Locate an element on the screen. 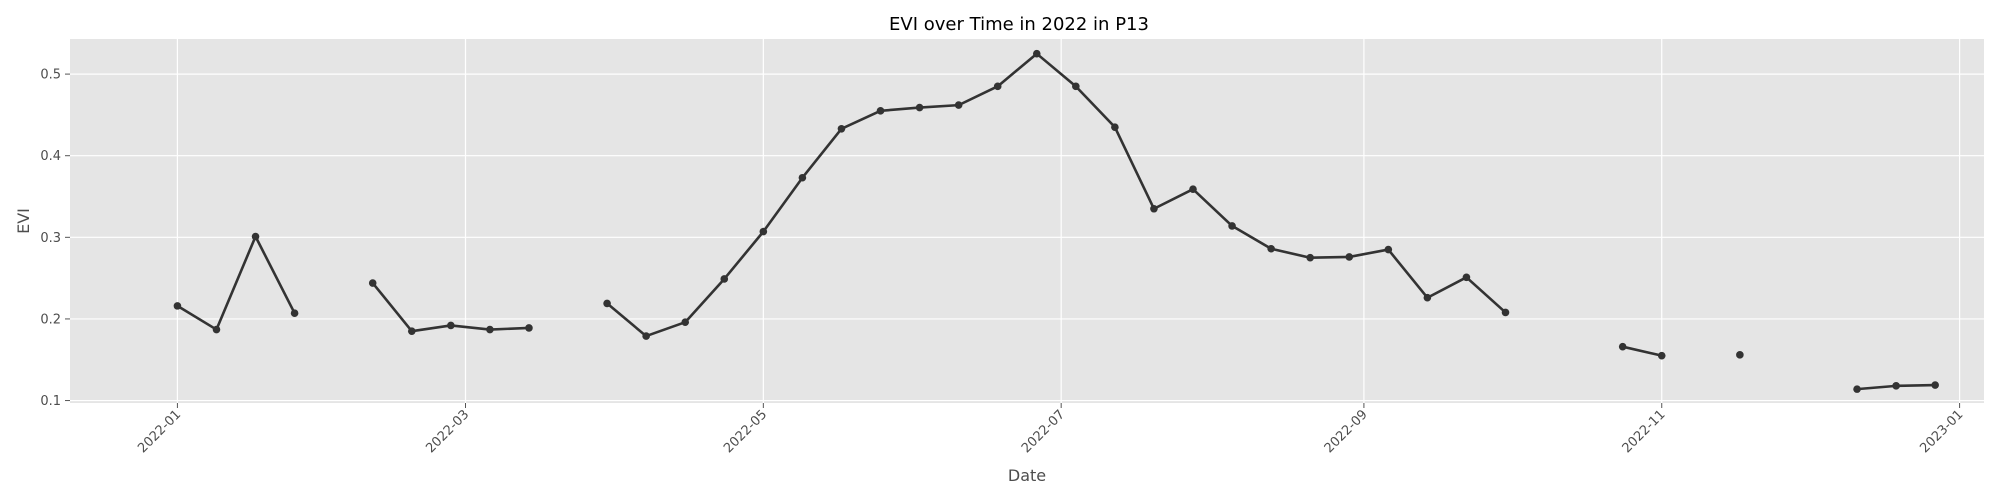 This screenshot has height=500, width=2000. x-tick-label: 2022-05 is located at coordinates (745, 431).